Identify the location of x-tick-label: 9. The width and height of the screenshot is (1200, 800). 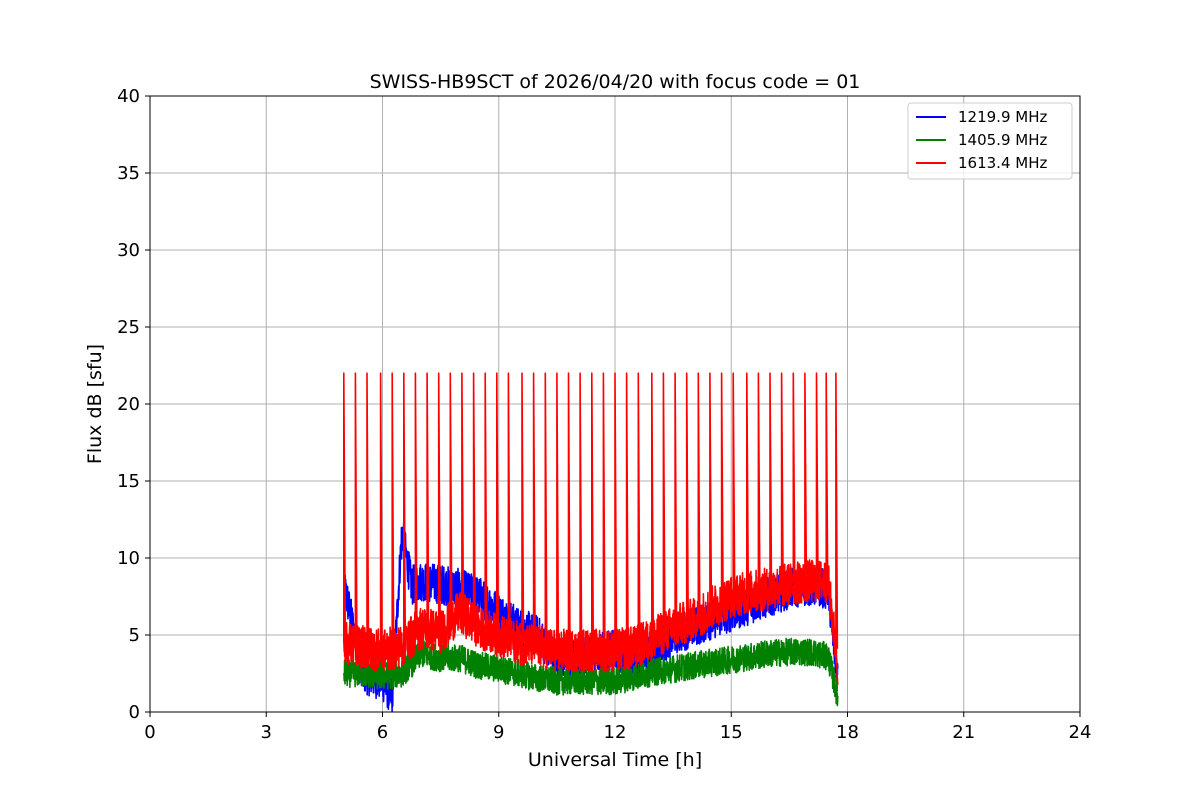
(498, 732).